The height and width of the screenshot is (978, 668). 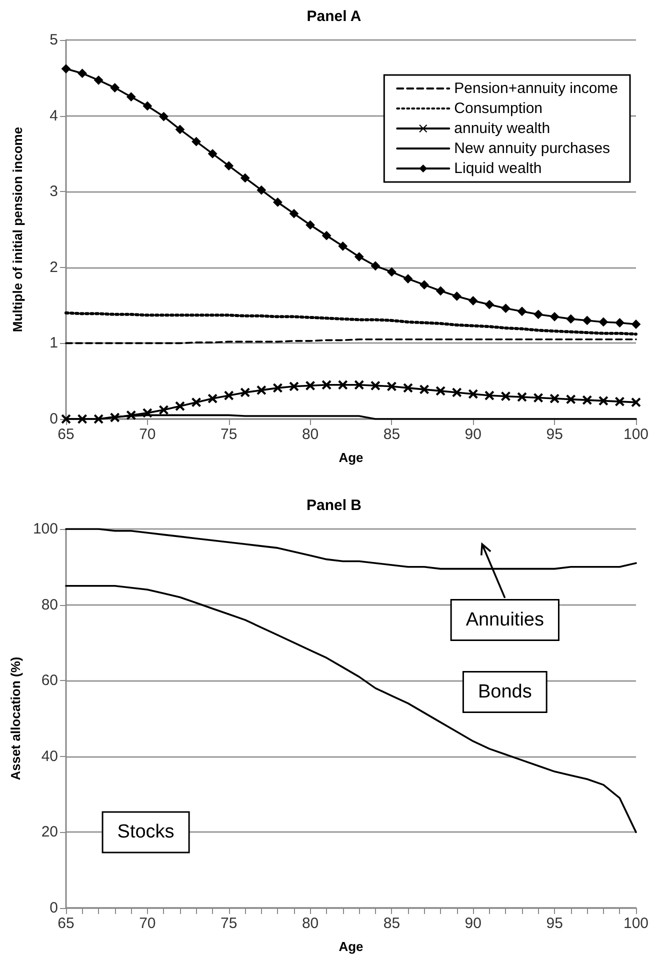 I want to click on y-tick-label: 5, so click(x=54, y=40).